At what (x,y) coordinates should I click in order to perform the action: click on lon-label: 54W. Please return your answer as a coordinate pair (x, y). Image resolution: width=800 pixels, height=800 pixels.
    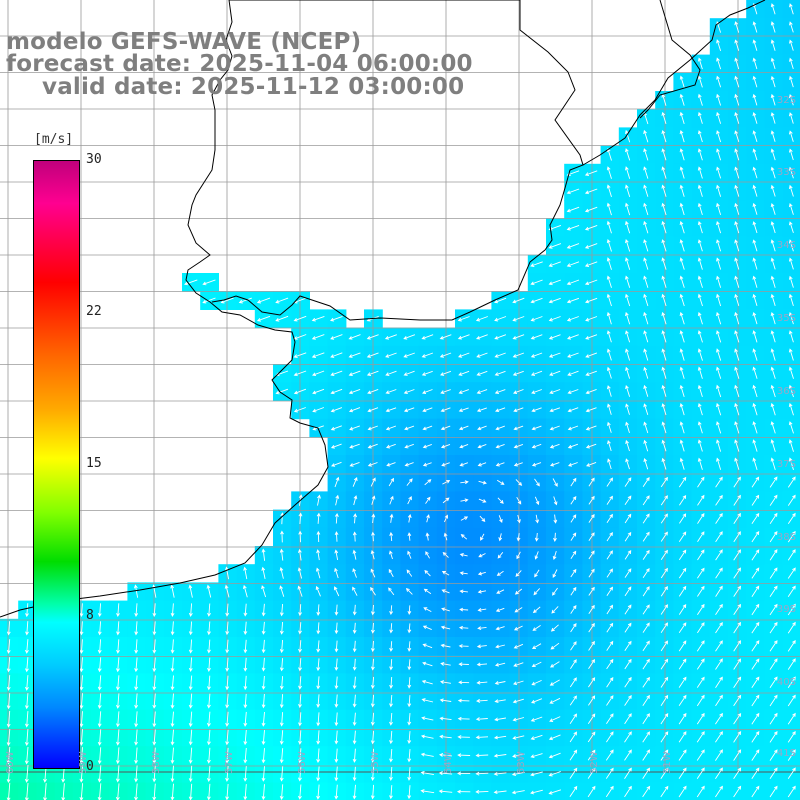
    Looking at the image, I should click on (448, 762).